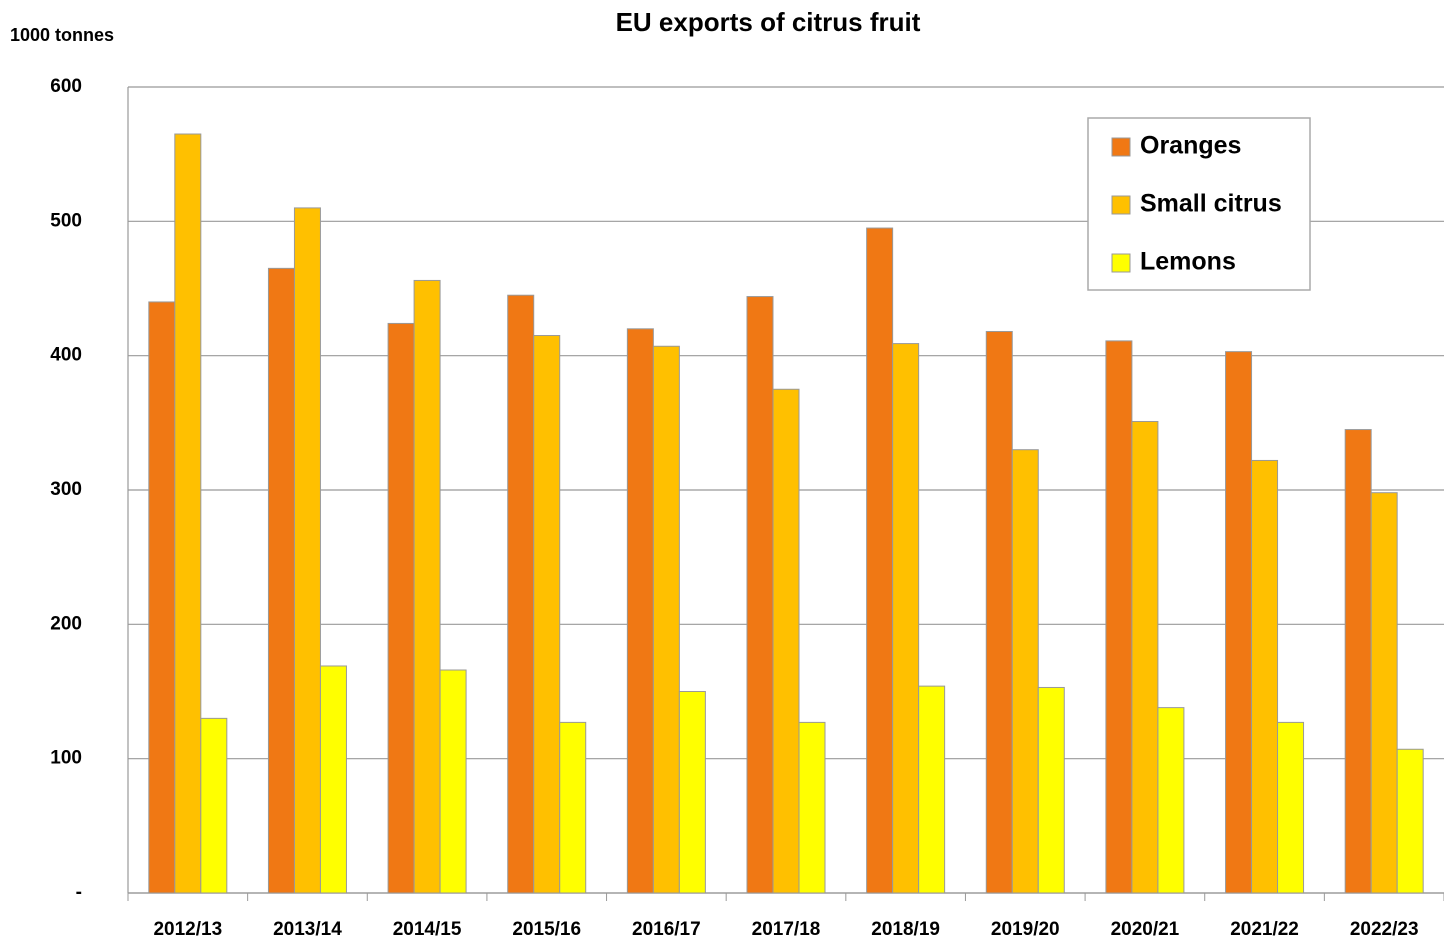 Image resolution: width=1444 pixels, height=947 pixels. I want to click on legend-label: Small citrus, so click(1211, 204).